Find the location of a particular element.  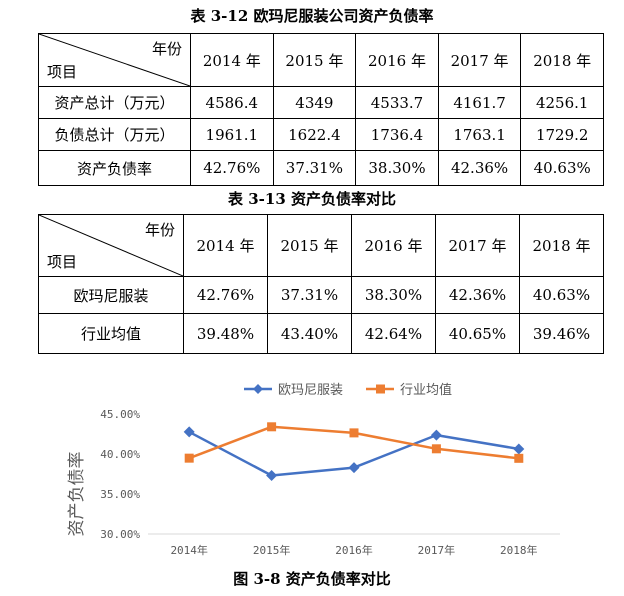

table2-year-header: 2018 年 is located at coordinates (561, 245).